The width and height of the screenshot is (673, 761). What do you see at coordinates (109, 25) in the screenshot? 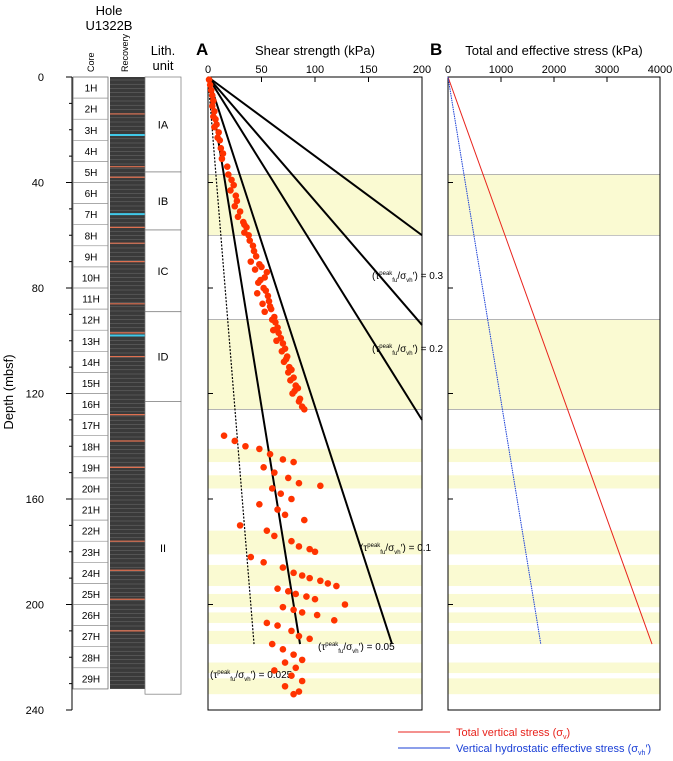
I see `hole-id: U1322B` at bounding box center [109, 25].